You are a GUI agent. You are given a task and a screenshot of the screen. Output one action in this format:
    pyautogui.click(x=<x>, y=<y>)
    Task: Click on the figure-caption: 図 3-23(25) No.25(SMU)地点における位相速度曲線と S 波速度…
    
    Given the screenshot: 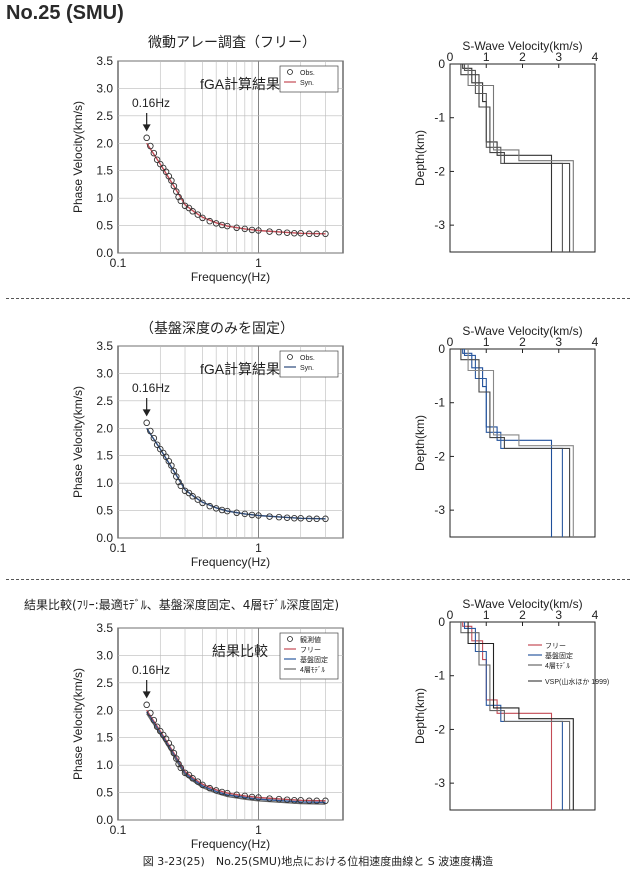 What is the action you would take?
    pyautogui.click(x=318, y=861)
    